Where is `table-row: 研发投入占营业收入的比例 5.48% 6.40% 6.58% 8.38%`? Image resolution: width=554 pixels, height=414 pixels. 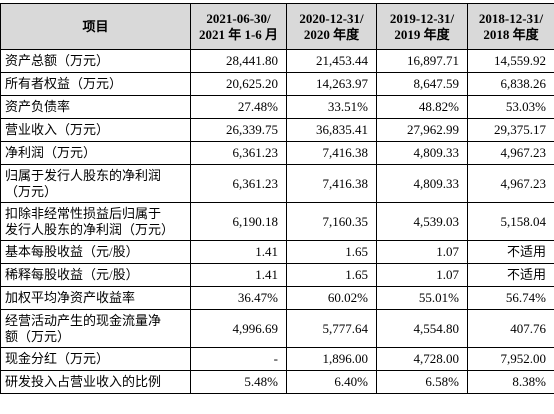 table-row: 研发投入占营业收入的比例 5.48% 6.40% 6.58% 8.38% is located at coordinates (277, 382).